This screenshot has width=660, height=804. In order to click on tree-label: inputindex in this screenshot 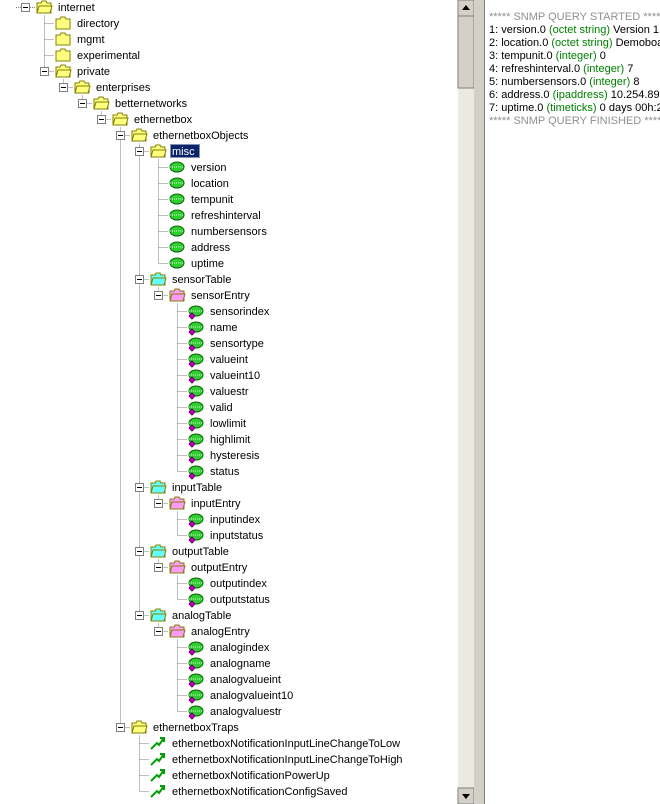, I will do `click(235, 520)`.